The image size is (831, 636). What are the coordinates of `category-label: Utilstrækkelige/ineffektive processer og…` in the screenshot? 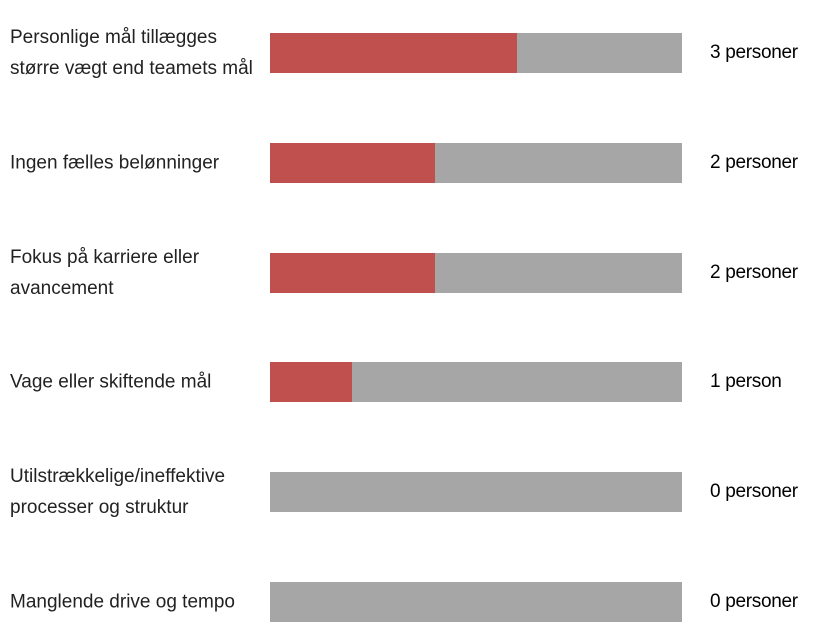 It's located at (118, 492).